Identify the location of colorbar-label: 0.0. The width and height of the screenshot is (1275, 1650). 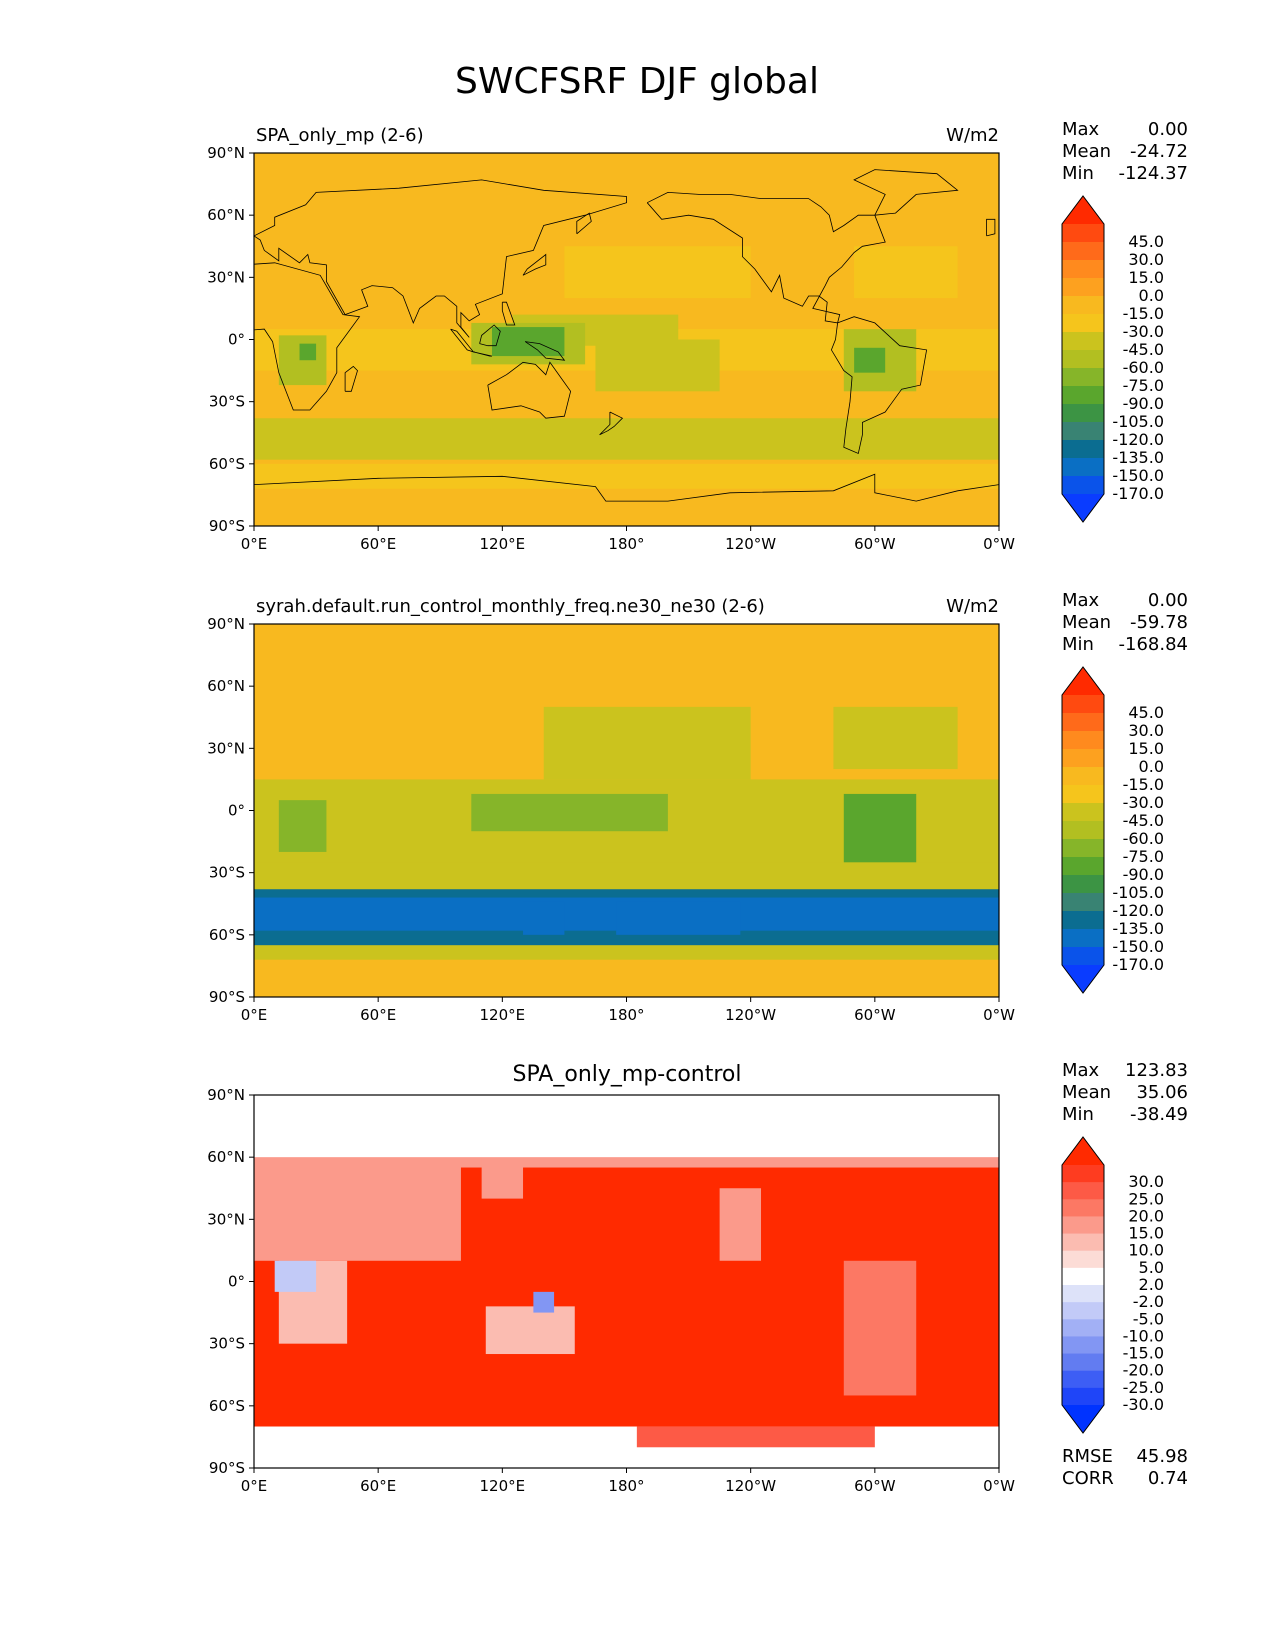
(1151, 295).